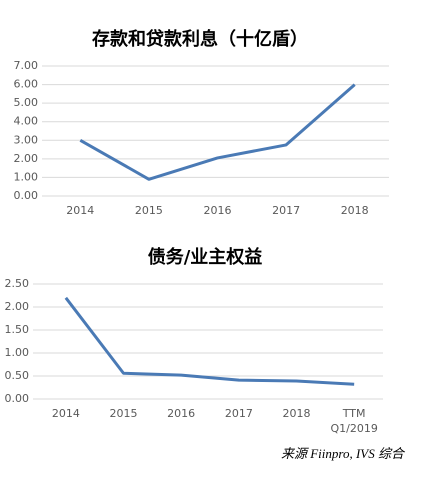  Describe the element at coordinates (17, 375) in the screenshot. I see `y-tick-label: 0.50` at that location.